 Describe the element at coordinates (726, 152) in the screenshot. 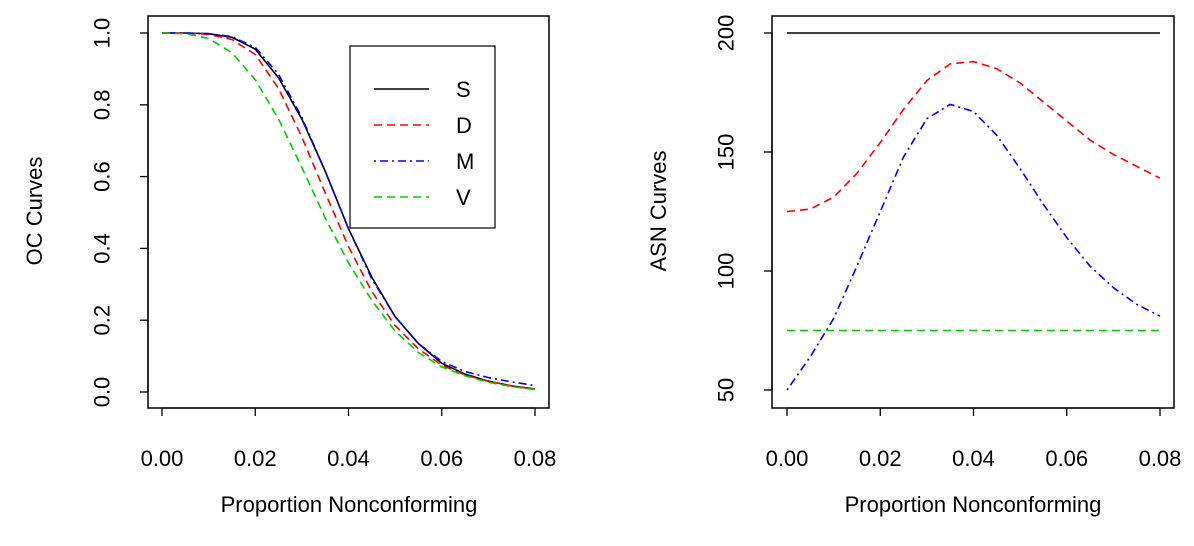

I see `asn-y-tick-label: 150` at that location.